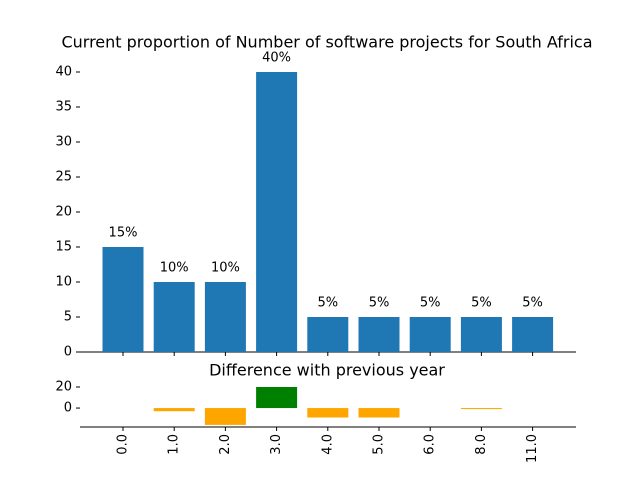 The width and height of the screenshot is (640, 484). Describe the element at coordinates (63, 177) in the screenshot. I see `y-tick-label: 25` at that location.